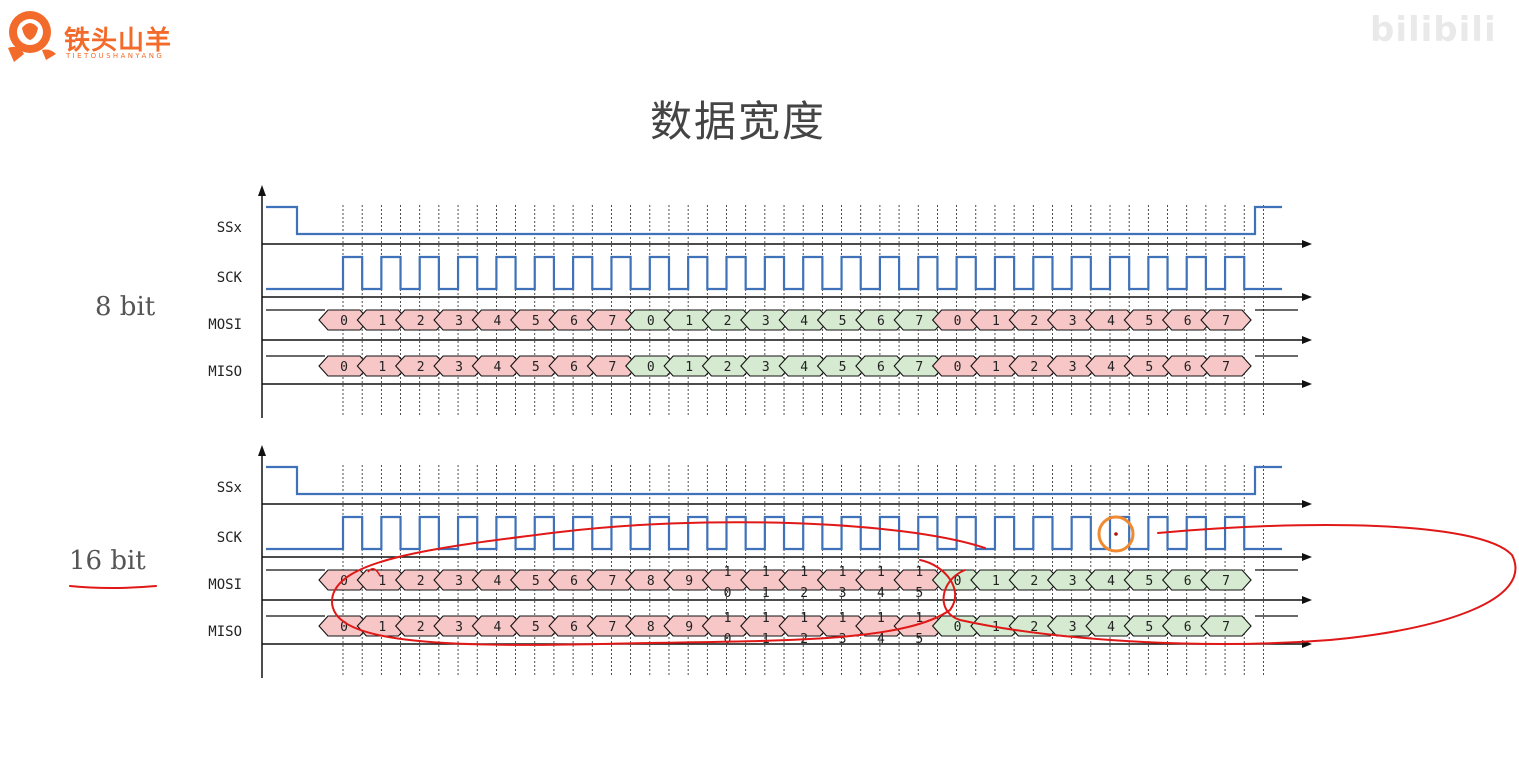 Image resolution: width=1519 pixels, height=783 pixels. What do you see at coordinates (32, 36) in the screenshot?
I see `goat-logo-icon` at bounding box center [32, 36].